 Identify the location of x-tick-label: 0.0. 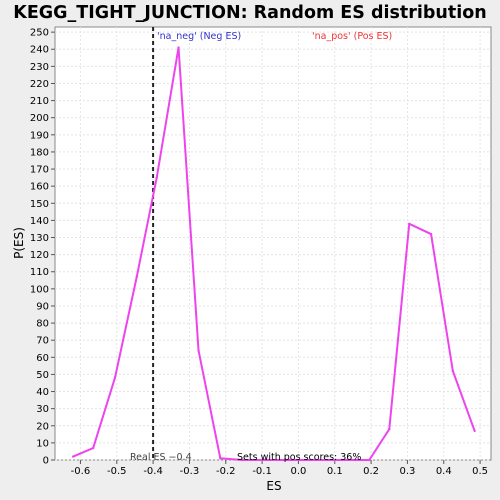
(298, 471).